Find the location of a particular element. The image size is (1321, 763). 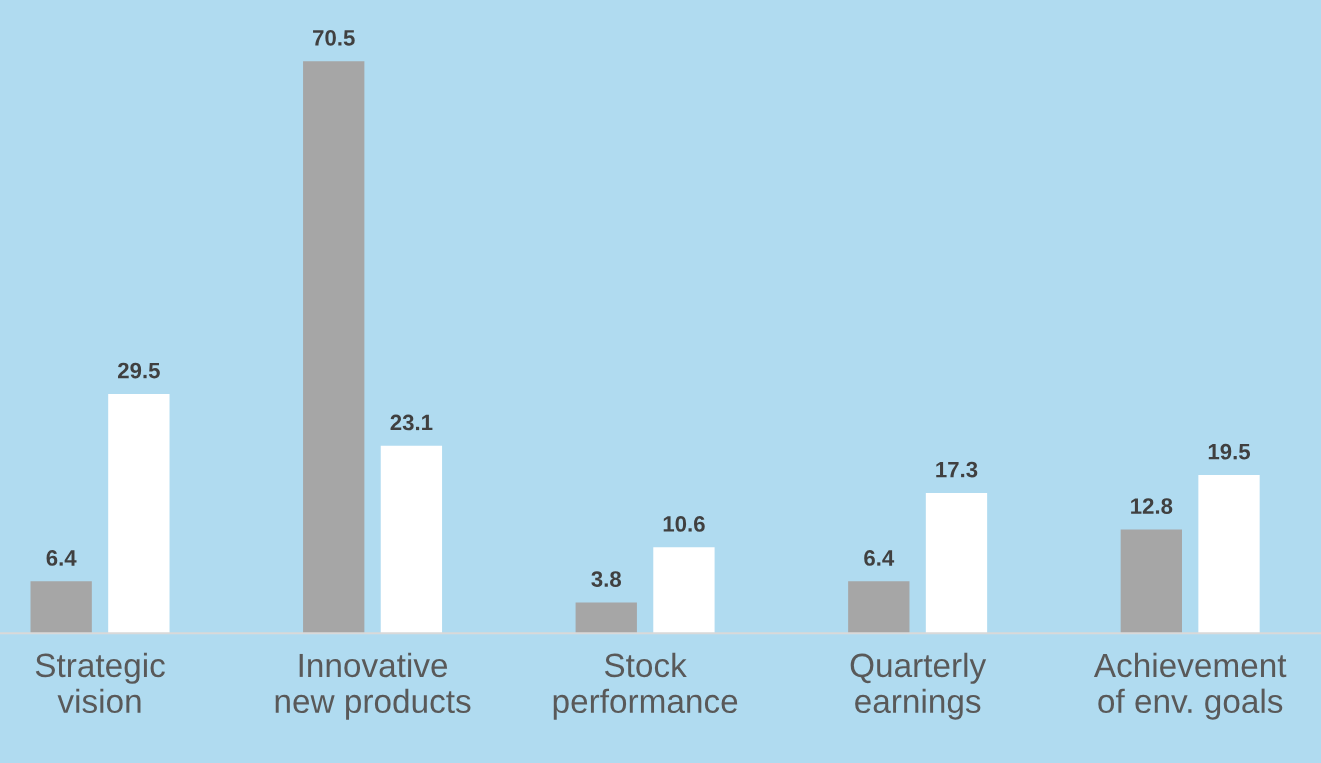

x-tick-label: Innovative new products is located at coordinates (373, 686).